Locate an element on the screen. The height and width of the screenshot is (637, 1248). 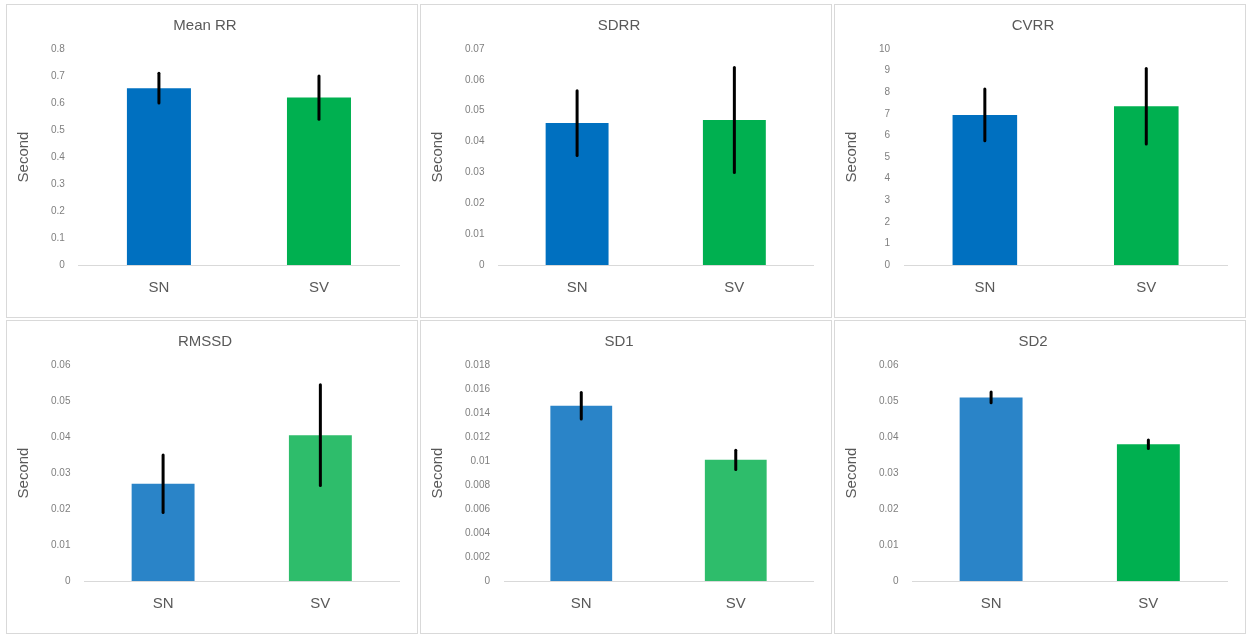
y-tick-label: 3 is located at coordinates (887, 199).